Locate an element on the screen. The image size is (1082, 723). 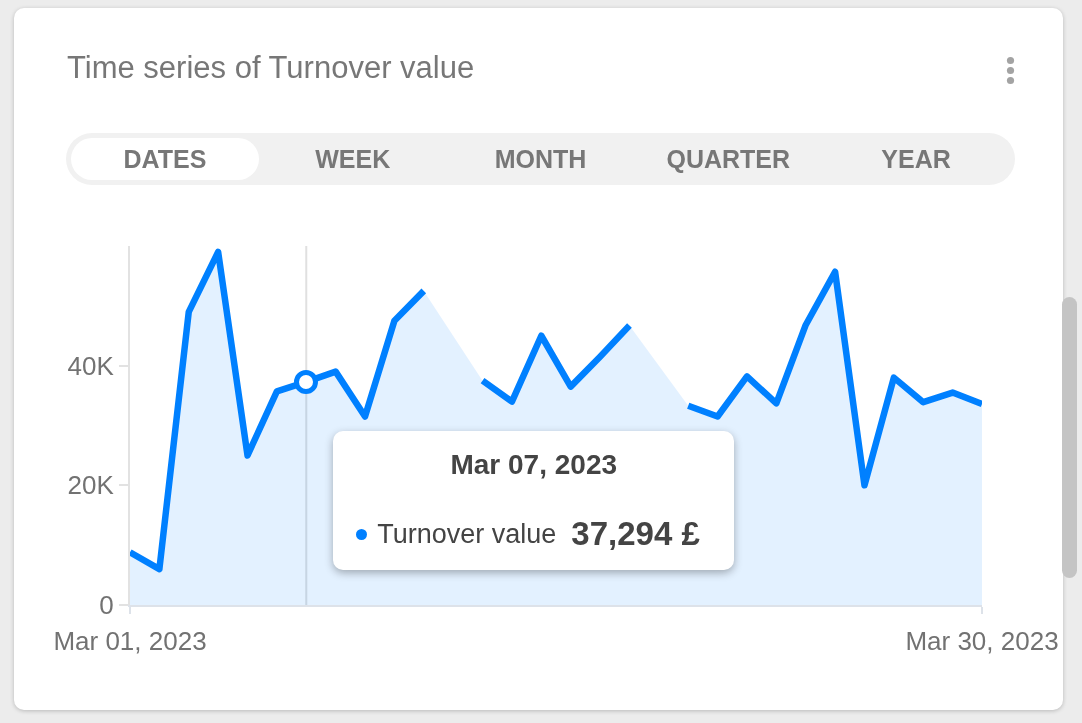
tab-label: DATES is located at coordinates (165, 159).